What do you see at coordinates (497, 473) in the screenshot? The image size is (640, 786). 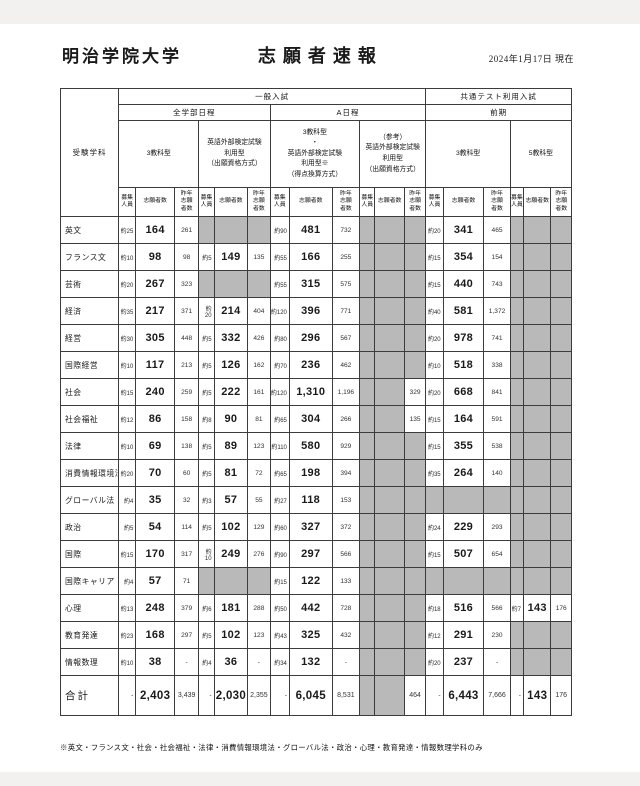 I see `cell-lastyear-count: 140` at bounding box center [497, 473].